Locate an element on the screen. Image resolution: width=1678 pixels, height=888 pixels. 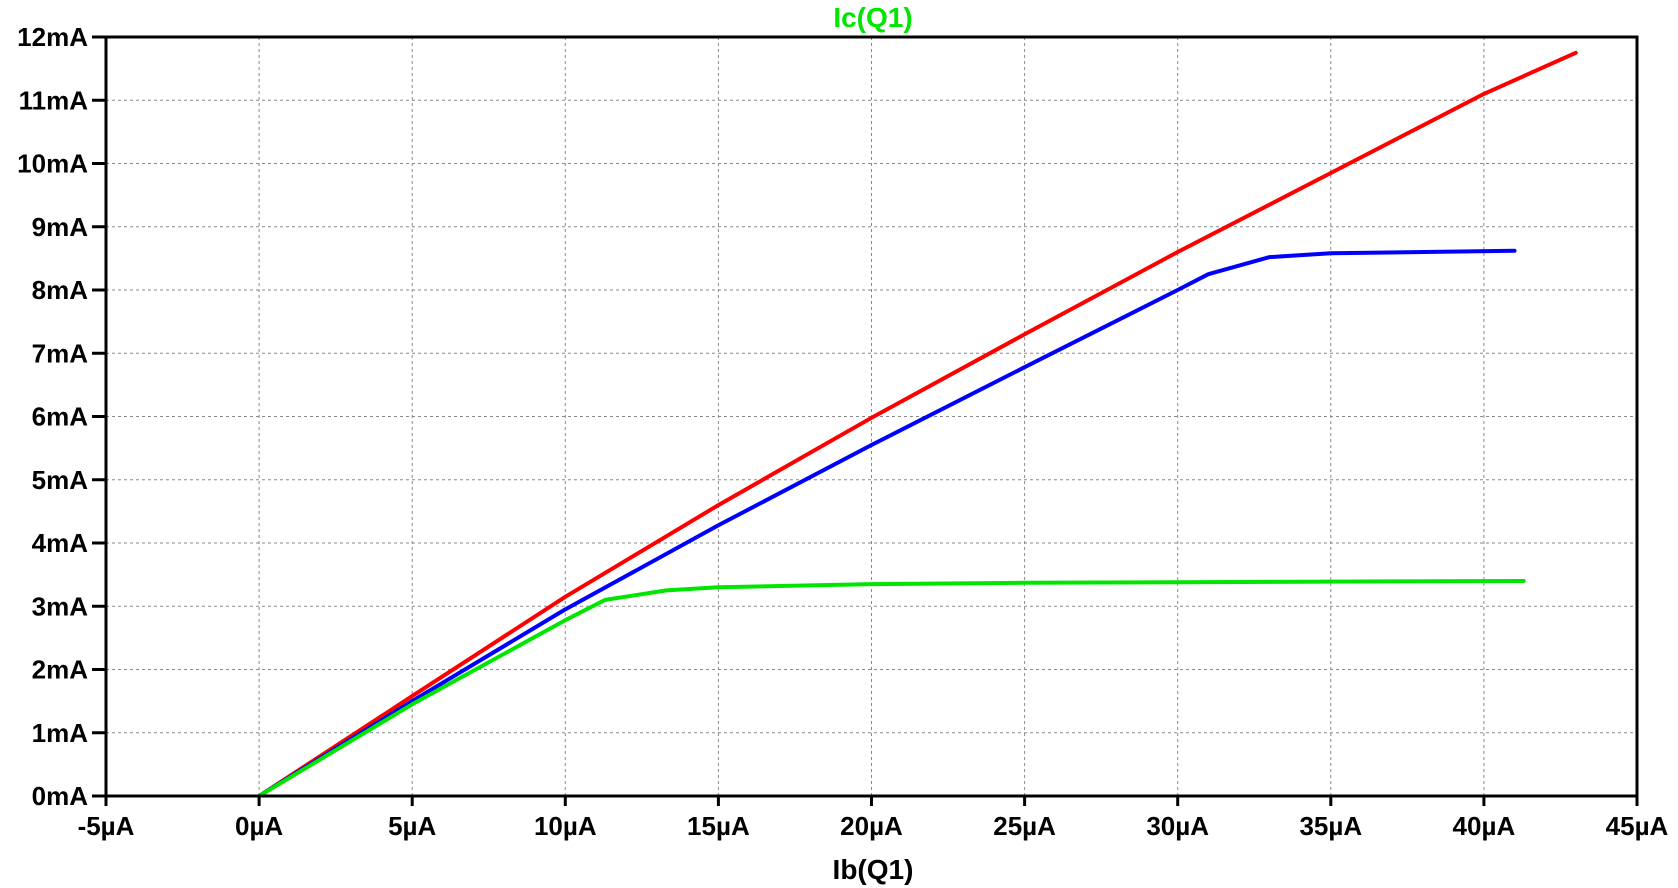
y-tick-label: 0mA is located at coordinates (60, 796).